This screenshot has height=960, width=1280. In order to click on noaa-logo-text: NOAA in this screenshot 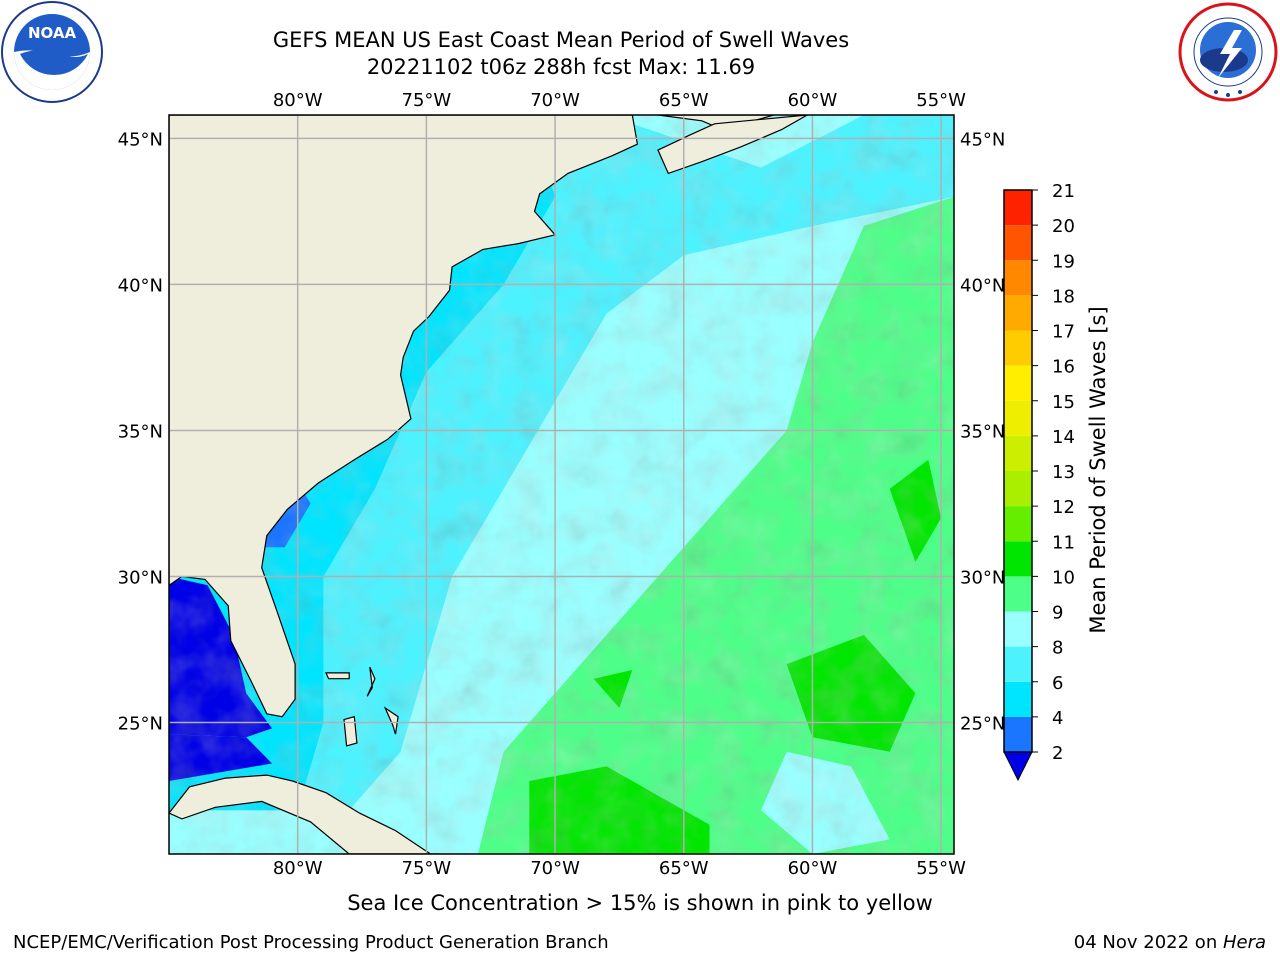, I will do `click(52, 33)`.